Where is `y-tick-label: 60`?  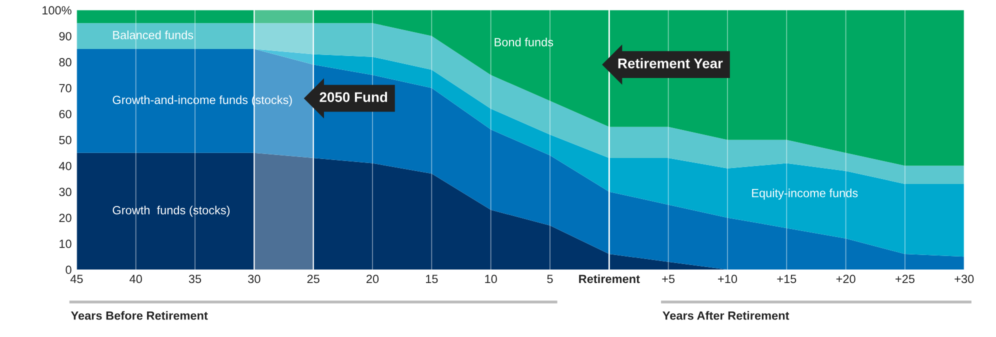
y-tick-label: 60 is located at coordinates (65, 114).